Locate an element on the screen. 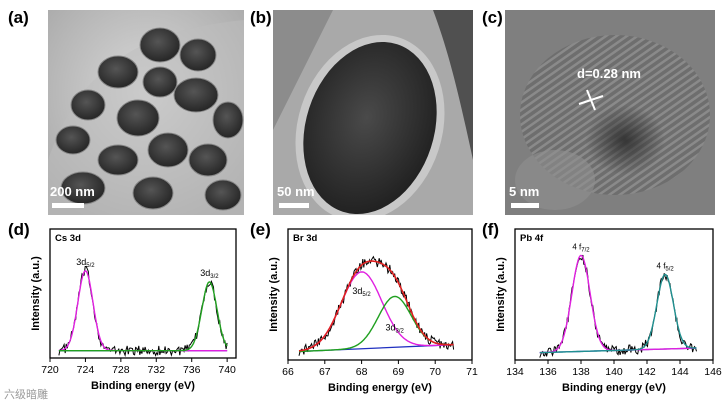  x-tick-label: 134 is located at coordinates (515, 372).